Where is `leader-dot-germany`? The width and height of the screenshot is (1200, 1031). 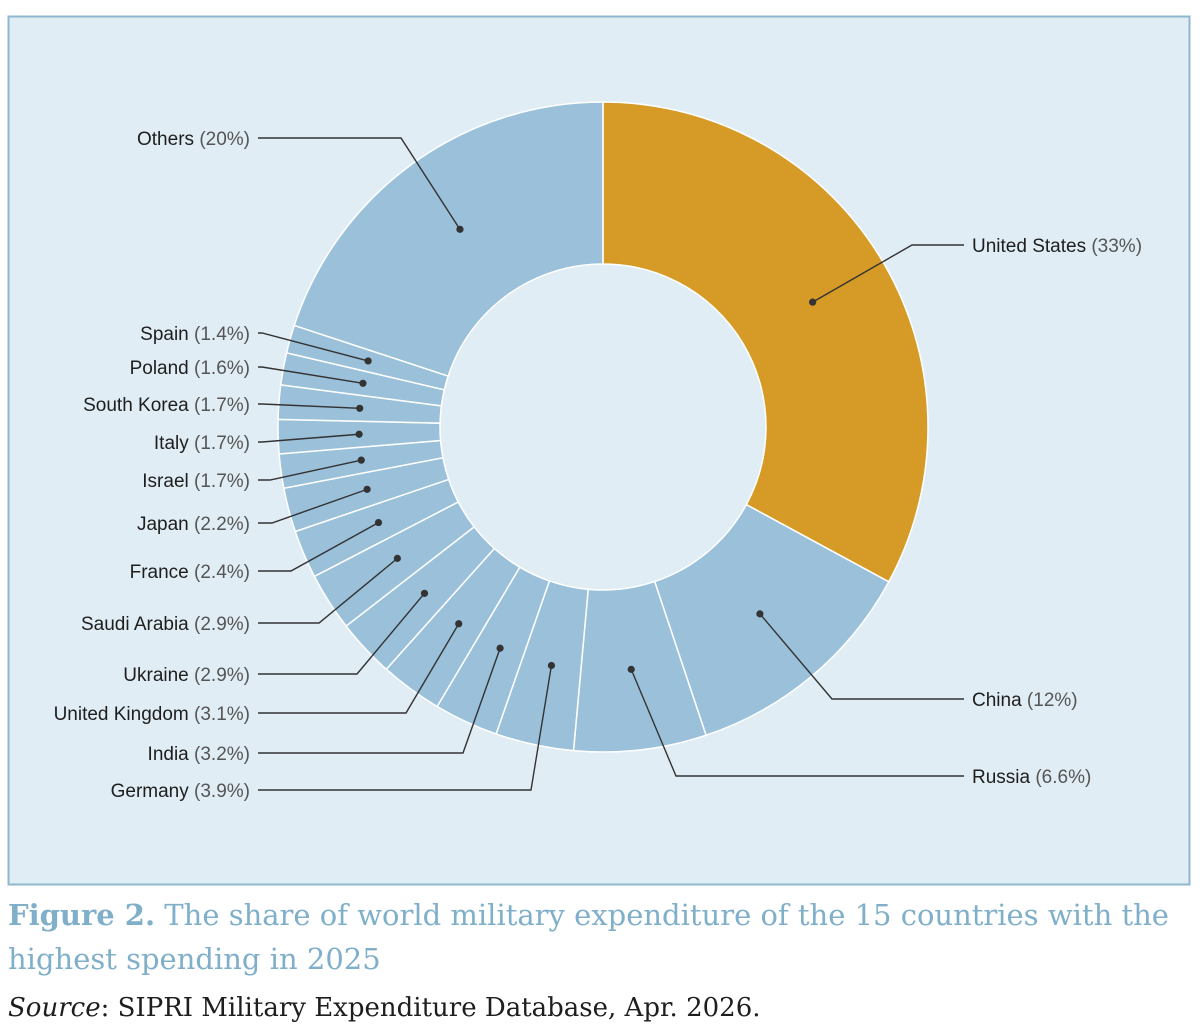 leader-dot-germany is located at coordinates (551, 665).